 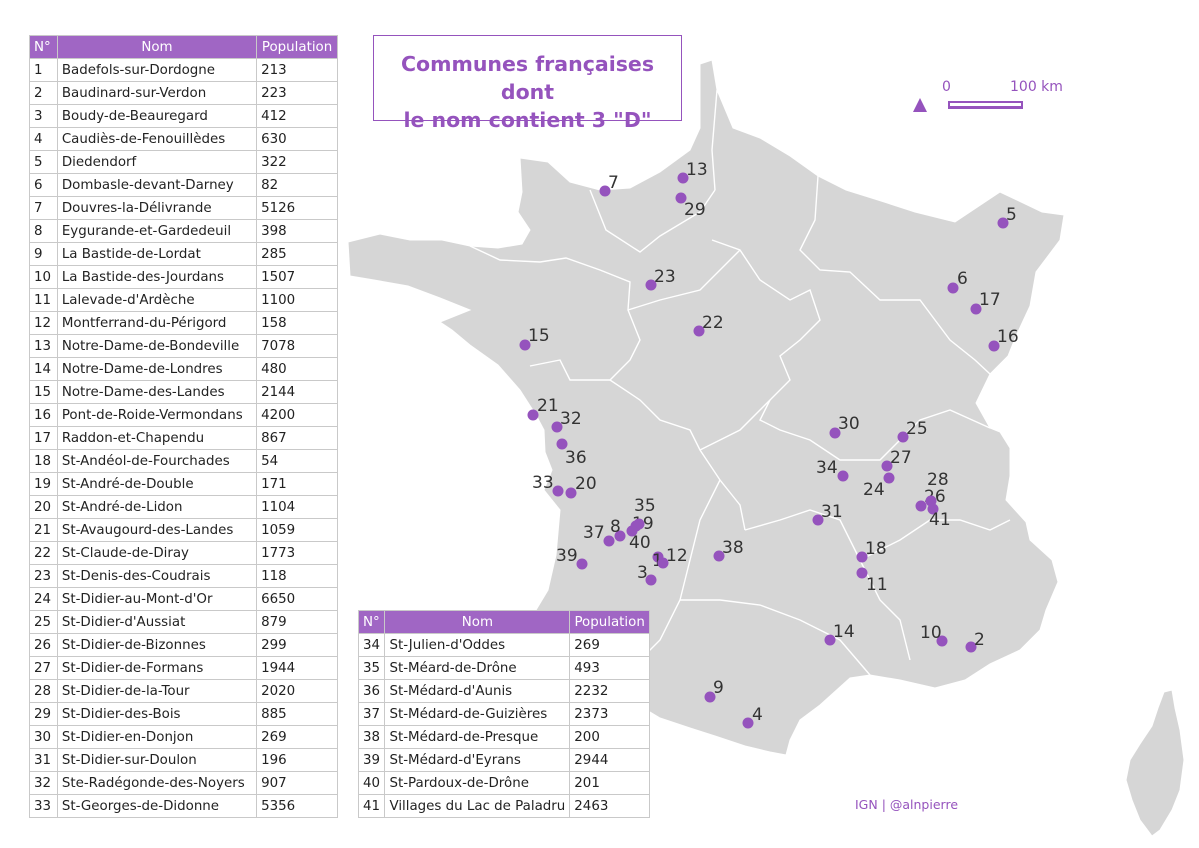 I want to click on cell-number: 31, so click(x=43, y=760).